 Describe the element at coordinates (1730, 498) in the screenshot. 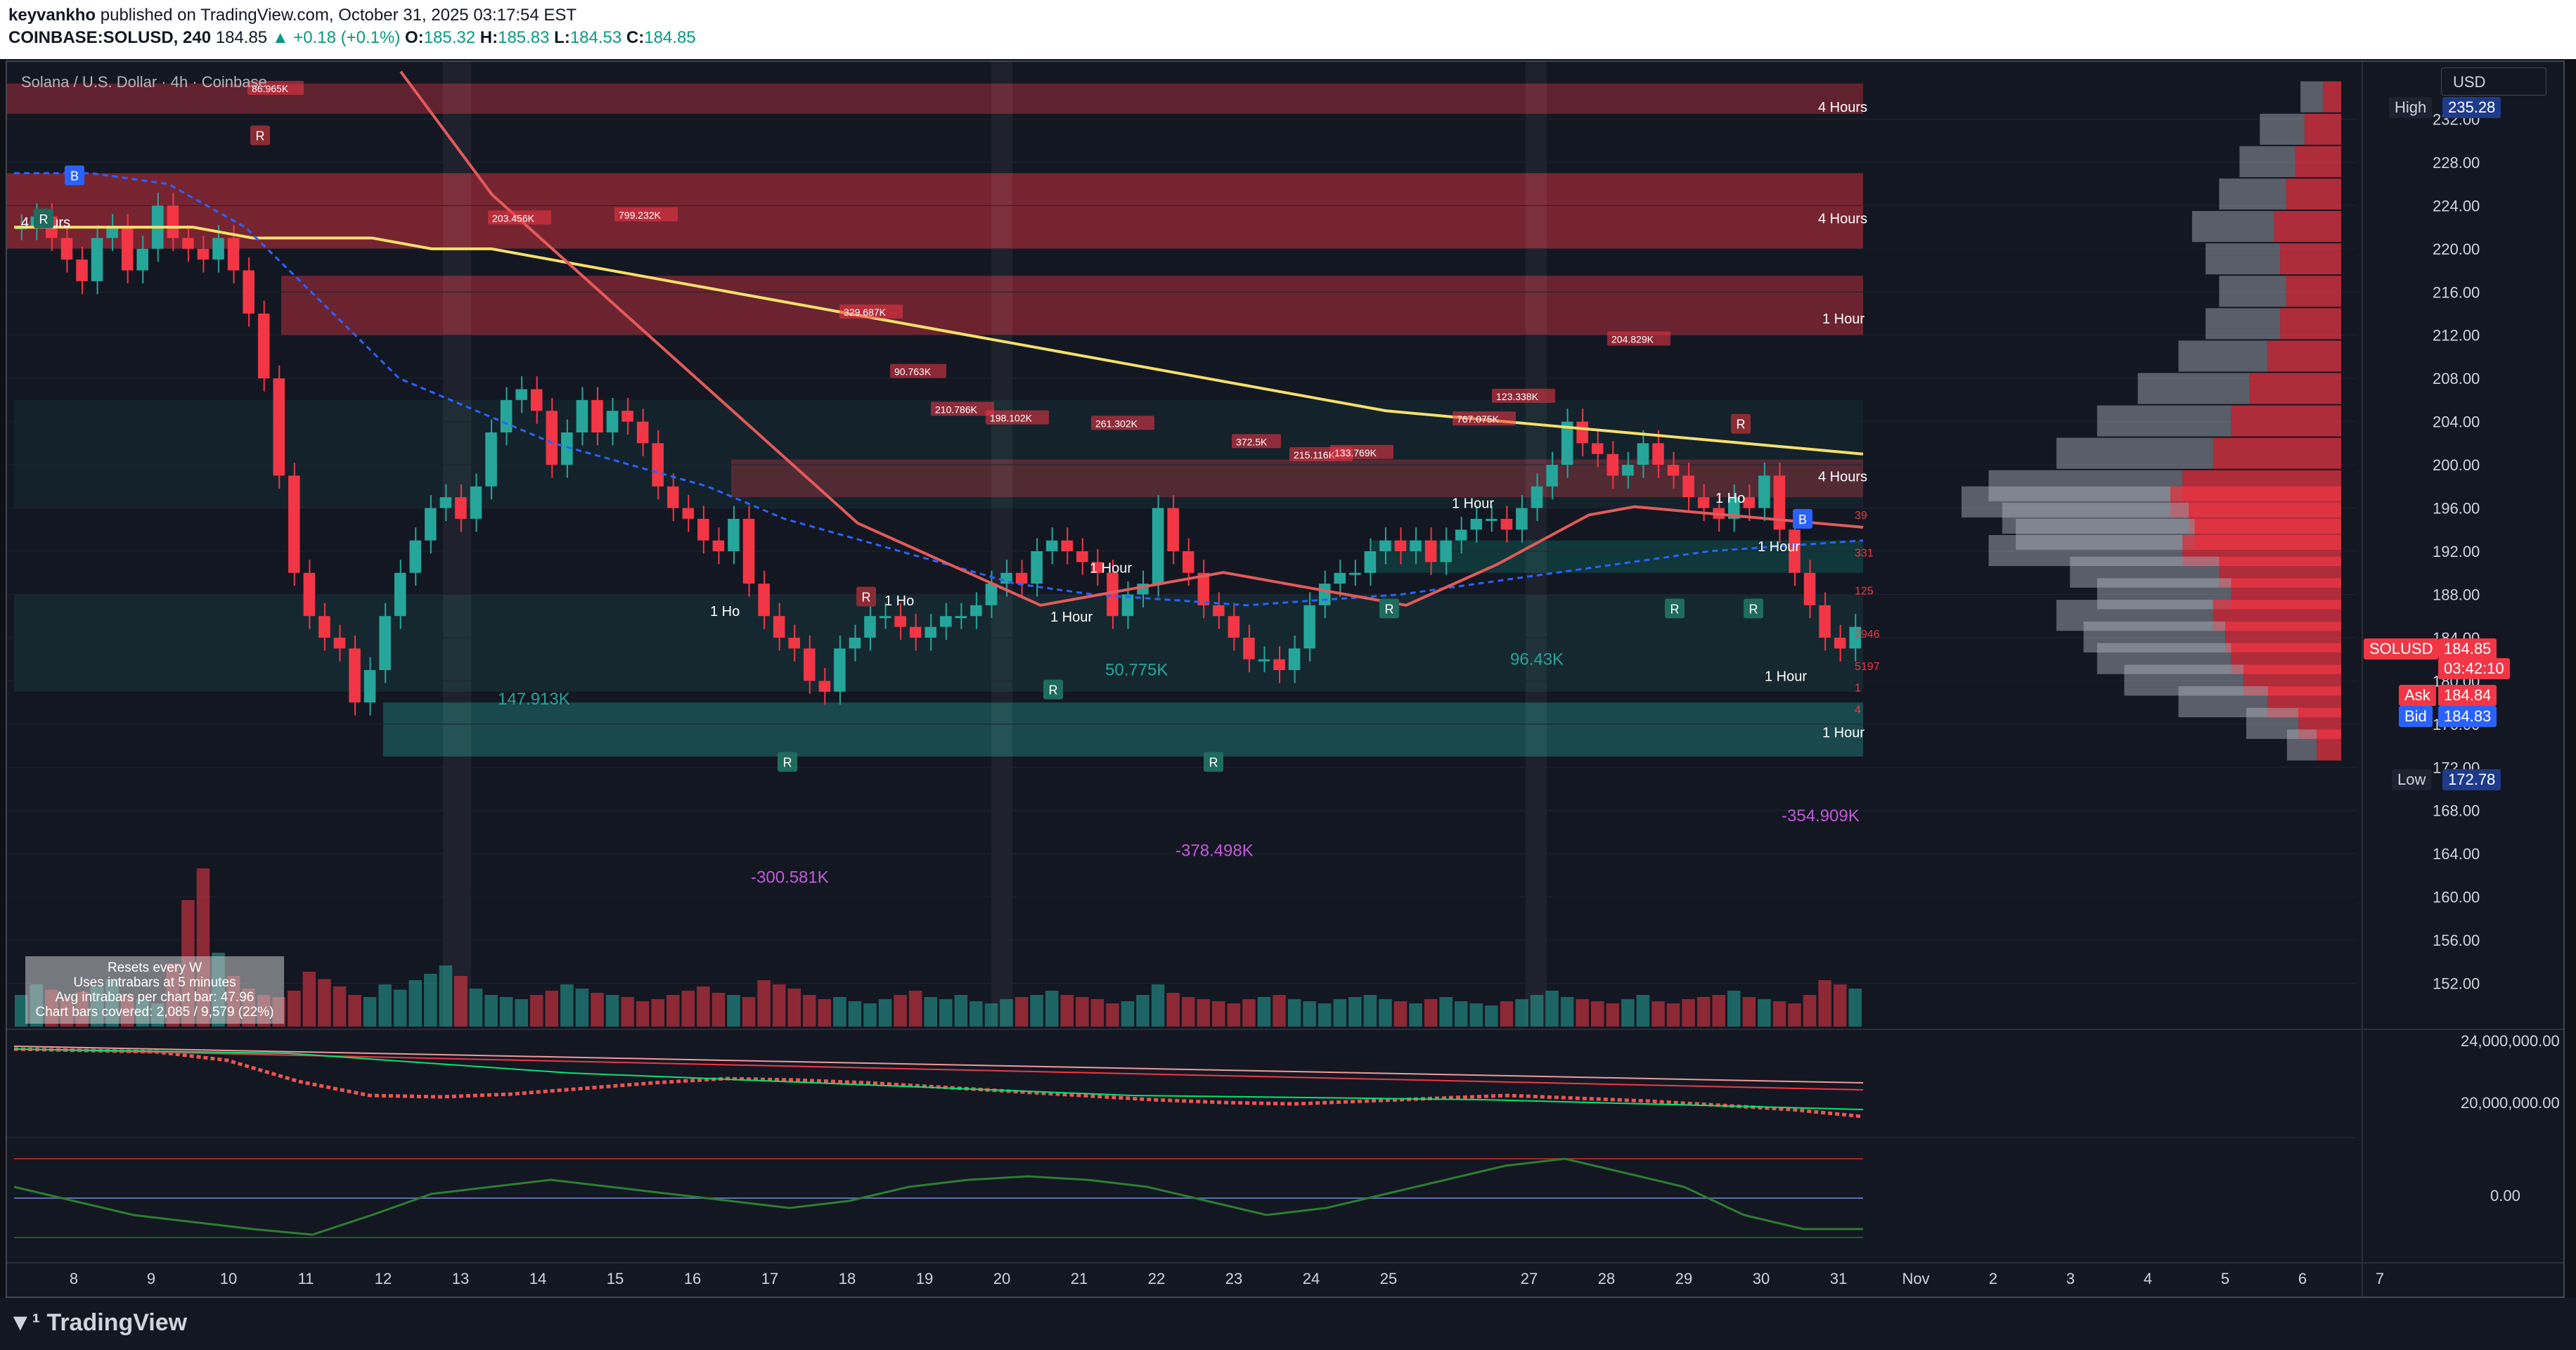

I see `zone-small-label: 1 Ho` at that location.